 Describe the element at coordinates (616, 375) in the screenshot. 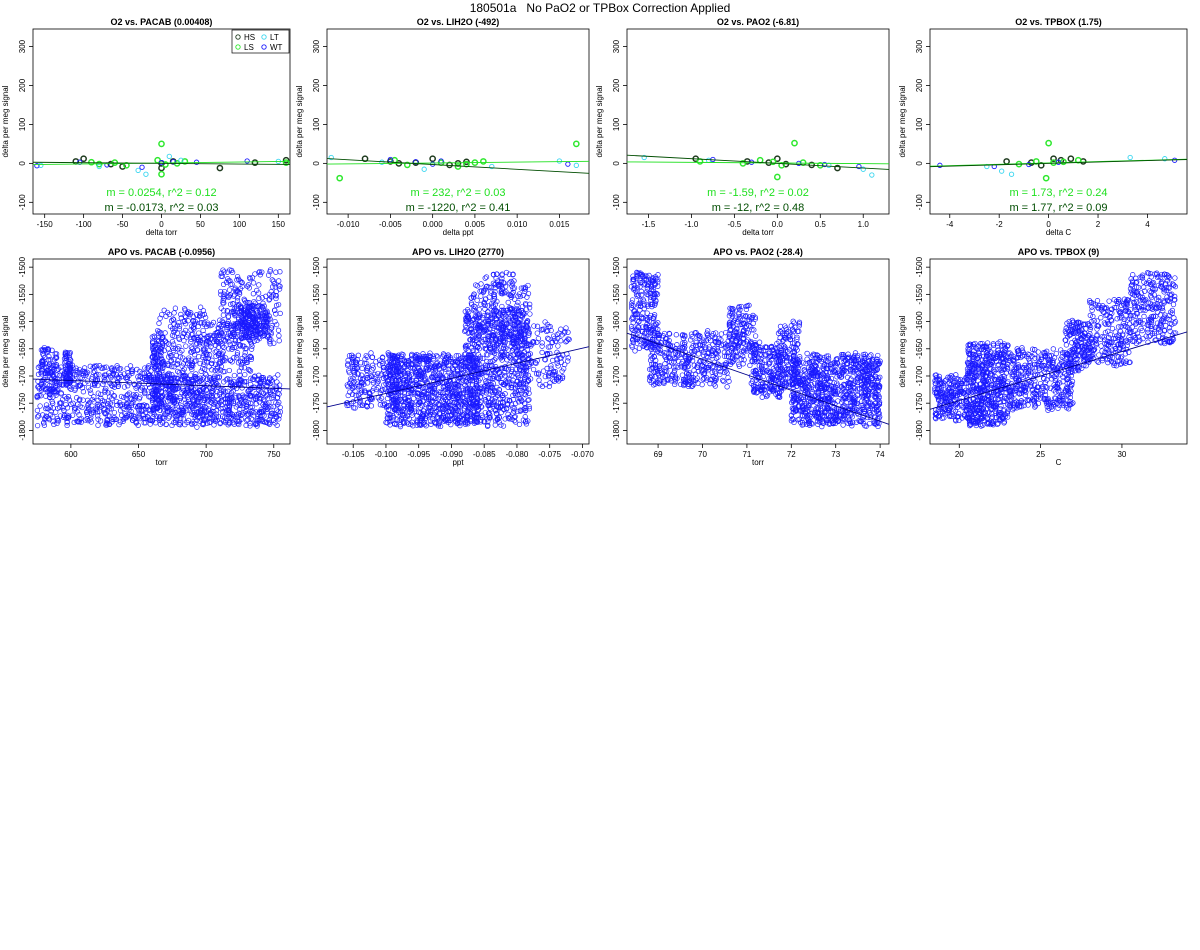

I see `y-tick-label: -1700` at that location.